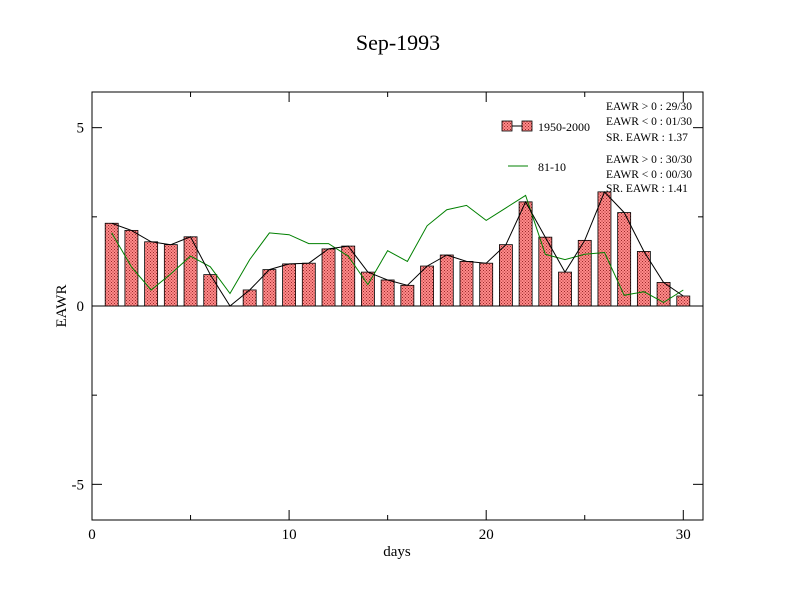 The height and width of the screenshot is (612, 792). What do you see at coordinates (683, 535) in the screenshot?
I see `x-tick-label: 30` at bounding box center [683, 535].